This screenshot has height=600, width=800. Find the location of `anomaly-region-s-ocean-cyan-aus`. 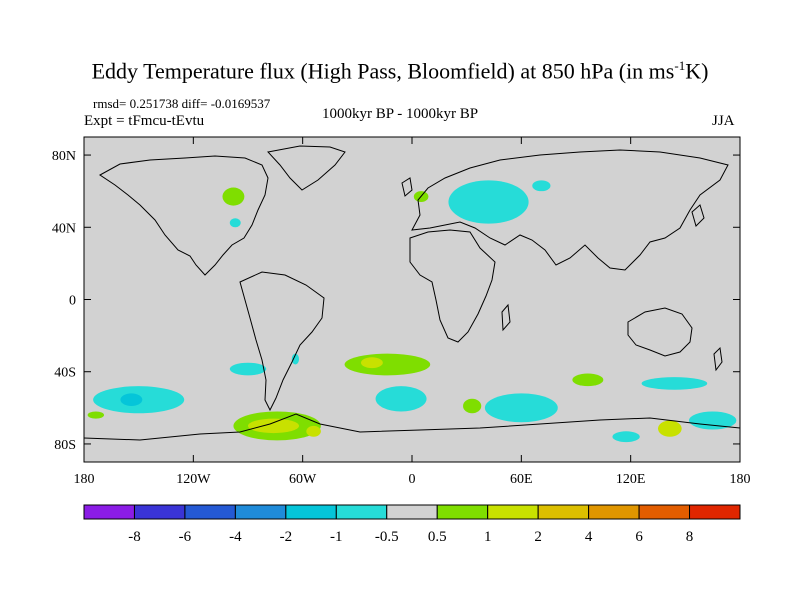

anomaly-region-s-ocean-cyan-aus is located at coordinates (674, 383).